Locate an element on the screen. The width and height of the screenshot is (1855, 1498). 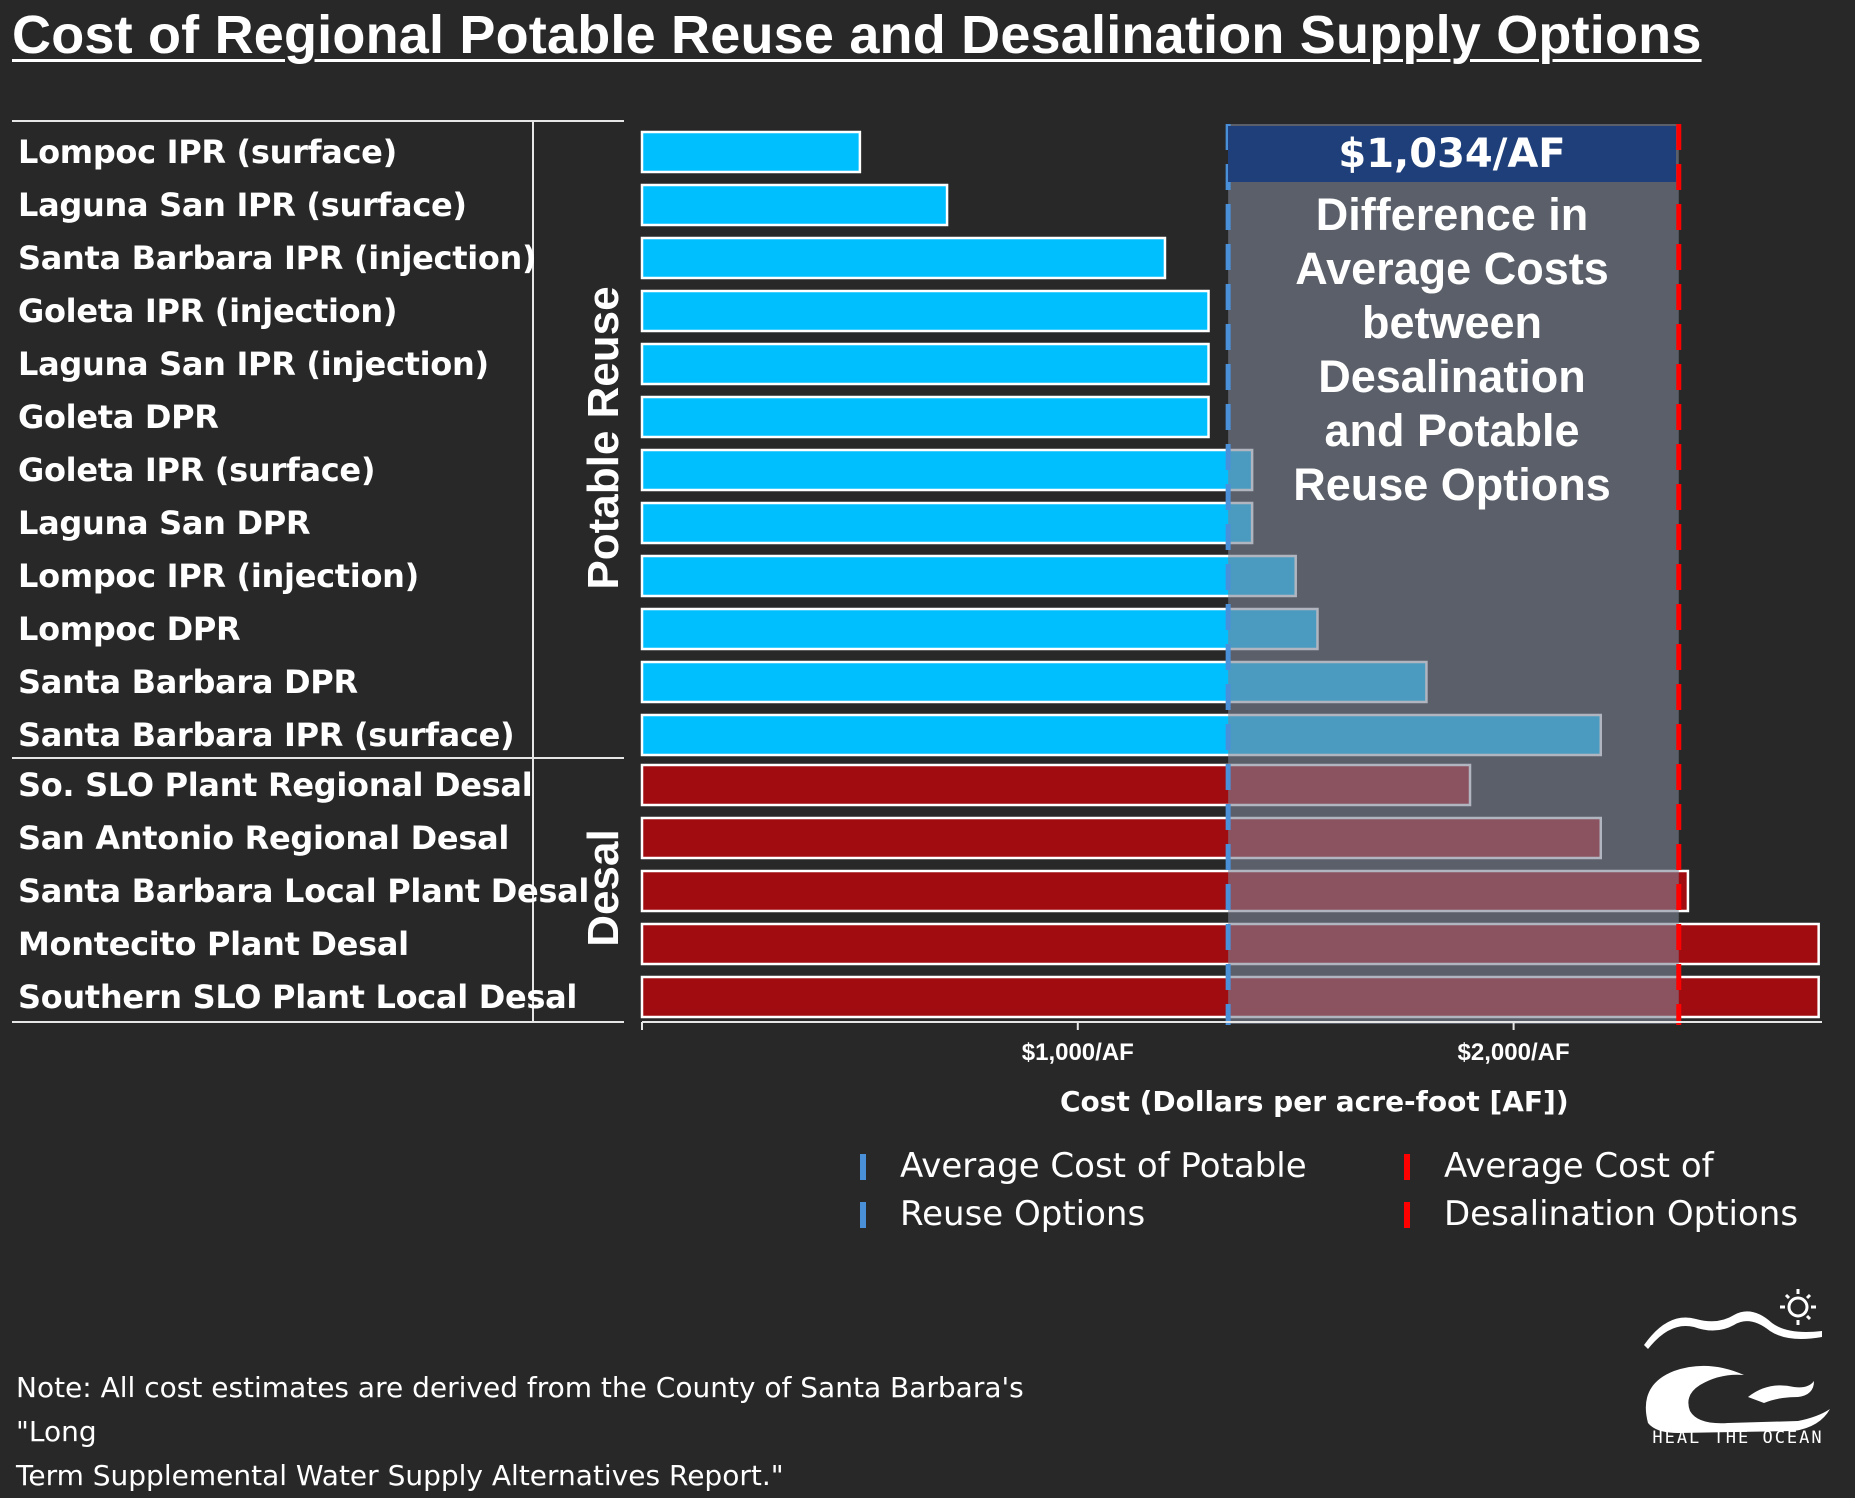
category-label: Laguna San DPR is located at coordinates (164, 523).